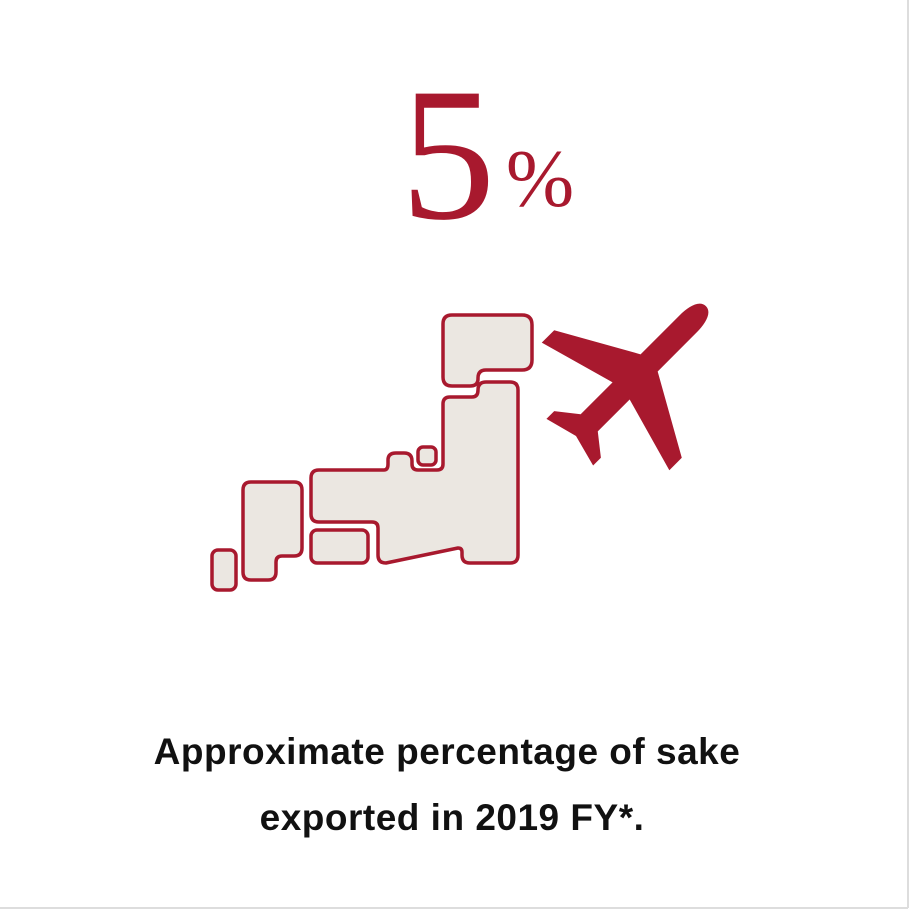 The width and height of the screenshot is (912, 912). Describe the element at coordinates (487, 350) in the screenshot. I see `hokkaido` at that location.